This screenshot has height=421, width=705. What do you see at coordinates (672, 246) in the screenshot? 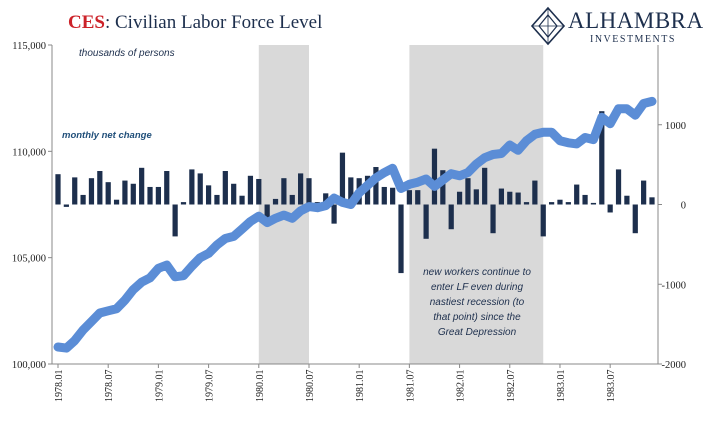
I see `right-y-tick-labels: -2000 -1000 0 1000` at bounding box center [672, 246].